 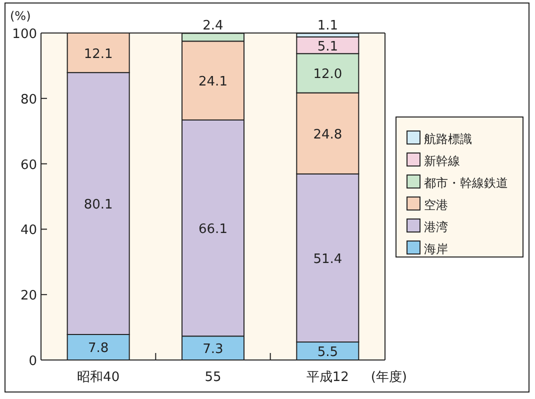 I want to click on y-tick-label: 100, so click(x=24, y=34).